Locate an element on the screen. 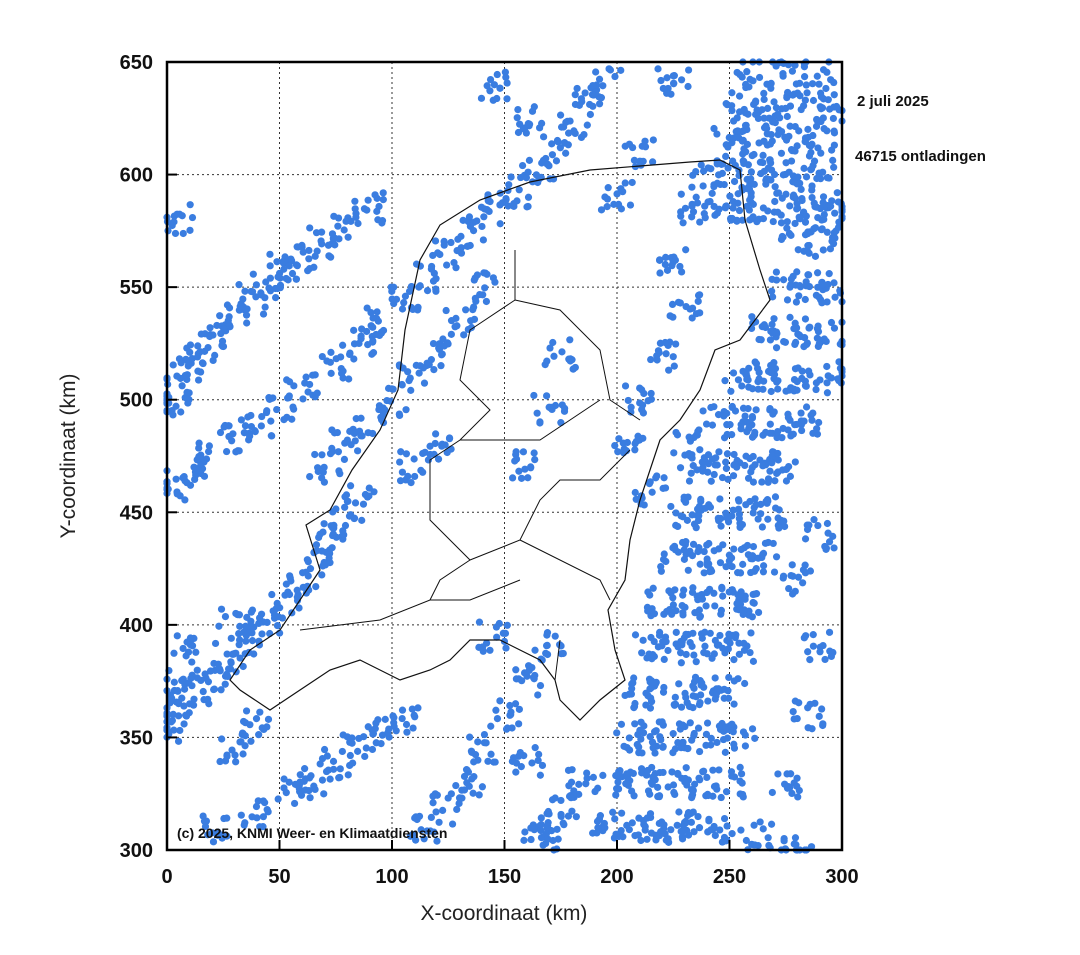 The image size is (1080, 955). x-tick-label: 50 is located at coordinates (279, 877).